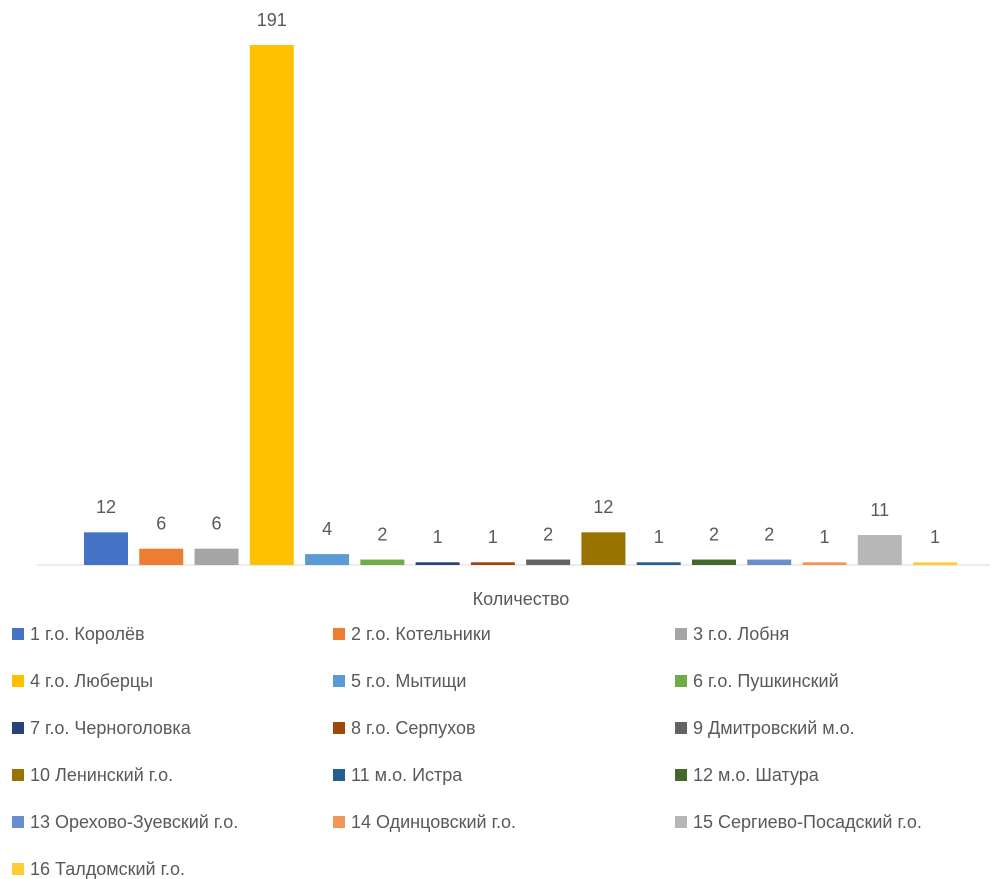 The width and height of the screenshot is (993, 879). What do you see at coordinates (101, 775) in the screenshot?
I see `legend-label: 10 Ленинский г.о.` at bounding box center [101, 775].